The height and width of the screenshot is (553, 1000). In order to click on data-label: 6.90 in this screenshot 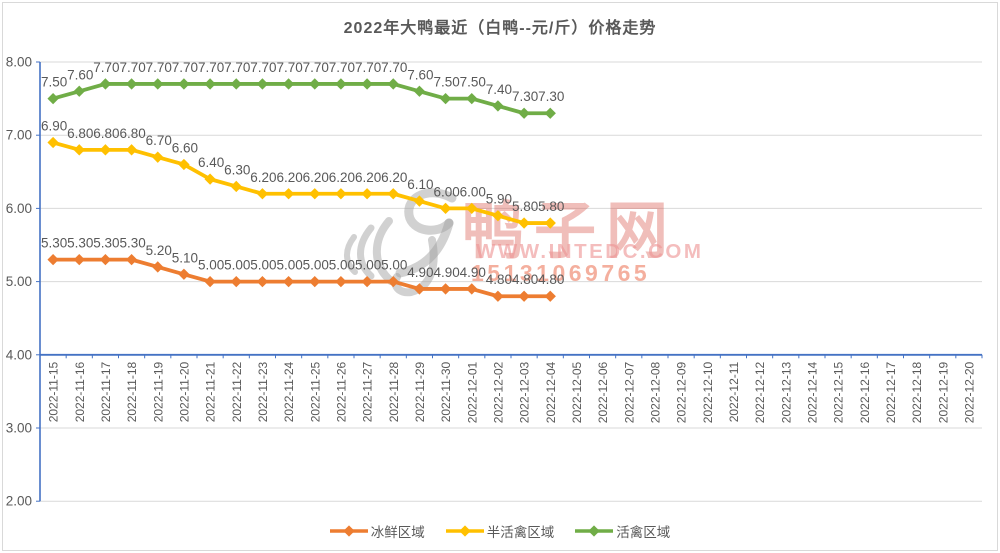, I will do `click(54, 126)`.